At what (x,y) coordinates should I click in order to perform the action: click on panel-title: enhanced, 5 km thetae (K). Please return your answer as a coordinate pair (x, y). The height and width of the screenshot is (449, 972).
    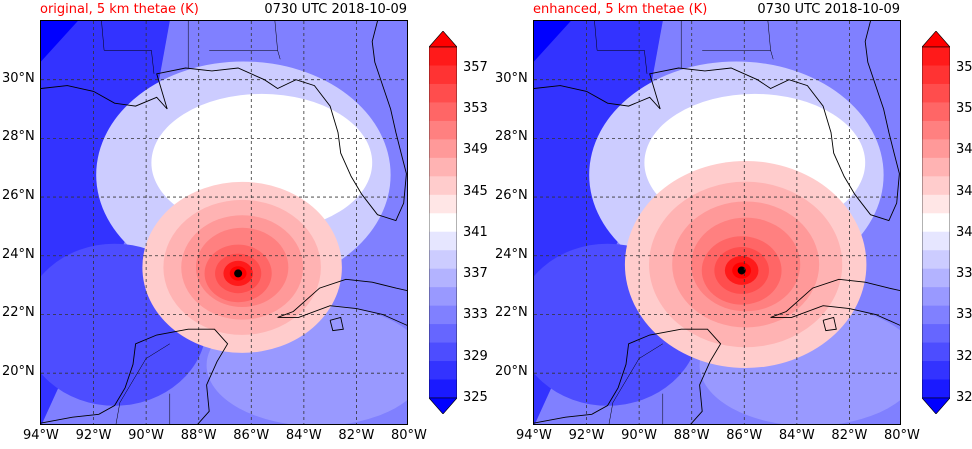
    Looking at the image, I should click on (620, 9).